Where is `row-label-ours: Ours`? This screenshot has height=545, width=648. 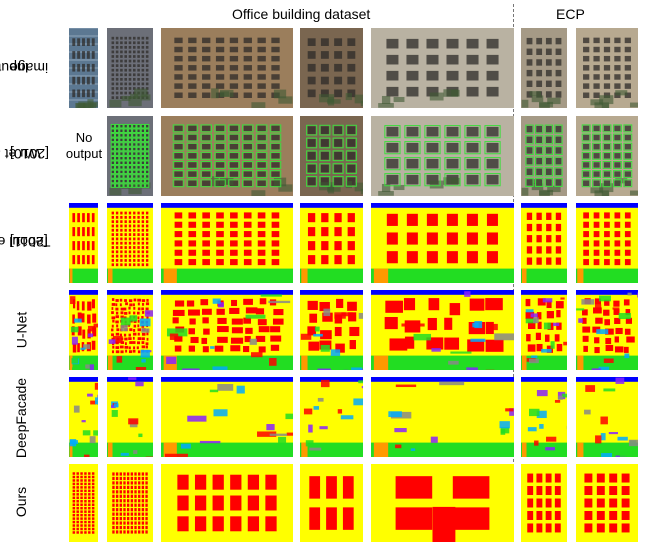 row-label-ours: Ours is located at coordinates (21, 502).